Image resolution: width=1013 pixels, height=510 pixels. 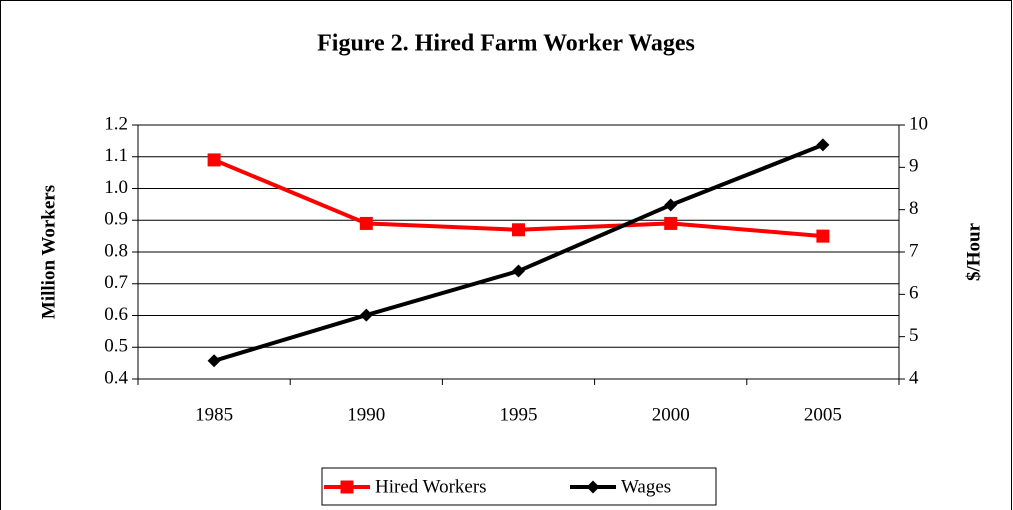 I want to click on y2-tick-label: 10, so click(x=918, y=123).